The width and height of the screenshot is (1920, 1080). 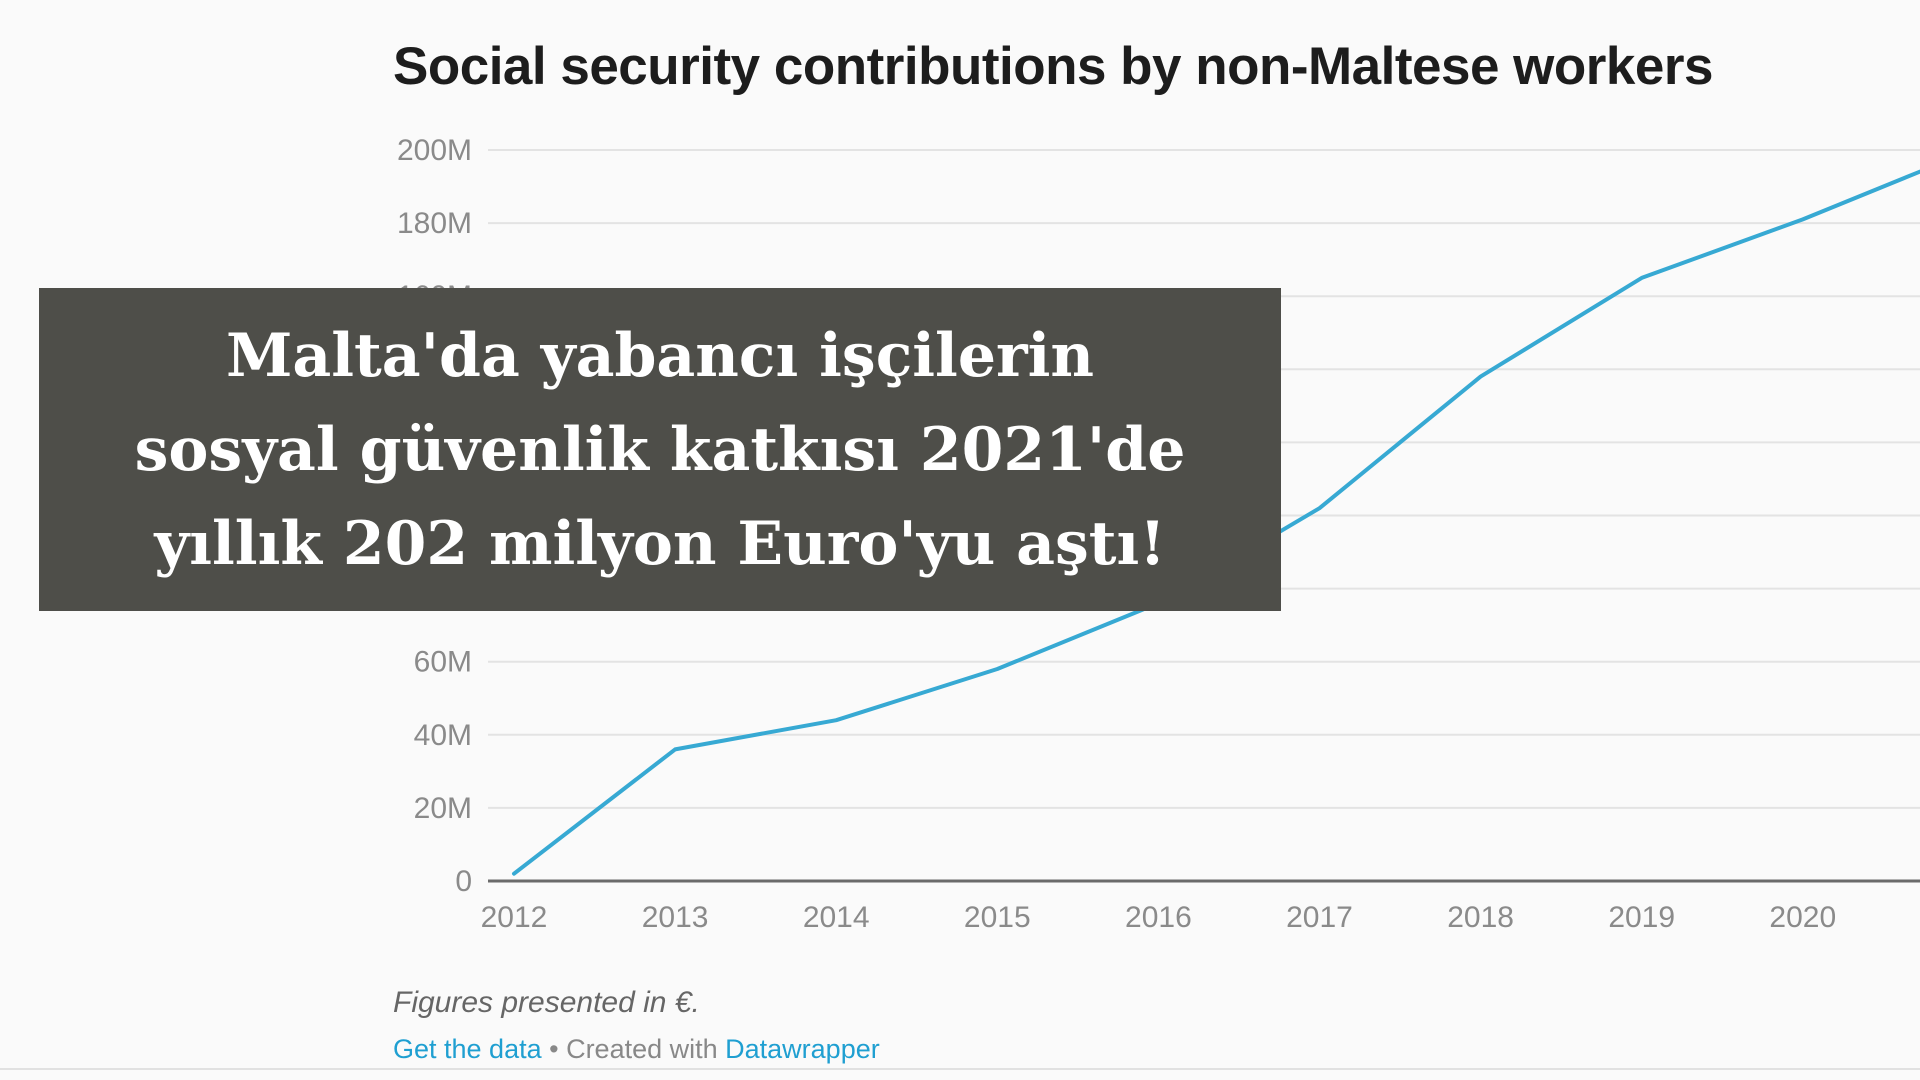 What do you see at coordinates (546, 1002) in the screenshot?
I see `chart-notes: Figures presented in €.` at bounding box center [546, 1002].